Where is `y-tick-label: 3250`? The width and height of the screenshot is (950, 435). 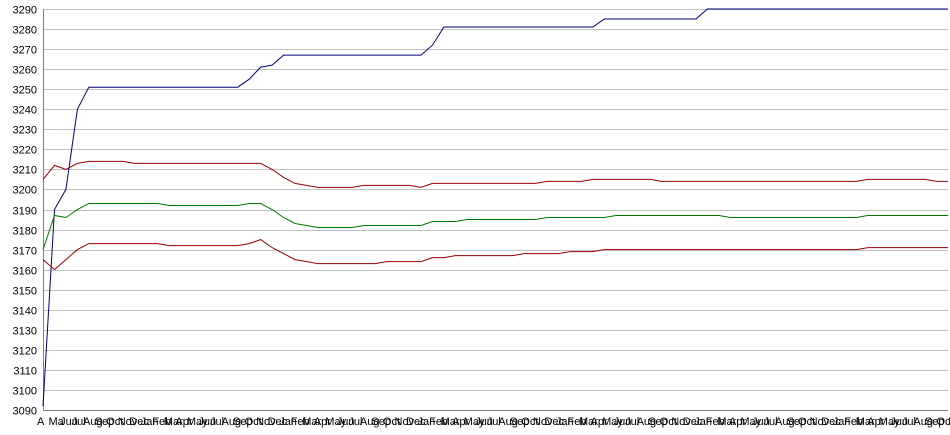 y-tick-label: 3250 is located at coordinates (25, 91).